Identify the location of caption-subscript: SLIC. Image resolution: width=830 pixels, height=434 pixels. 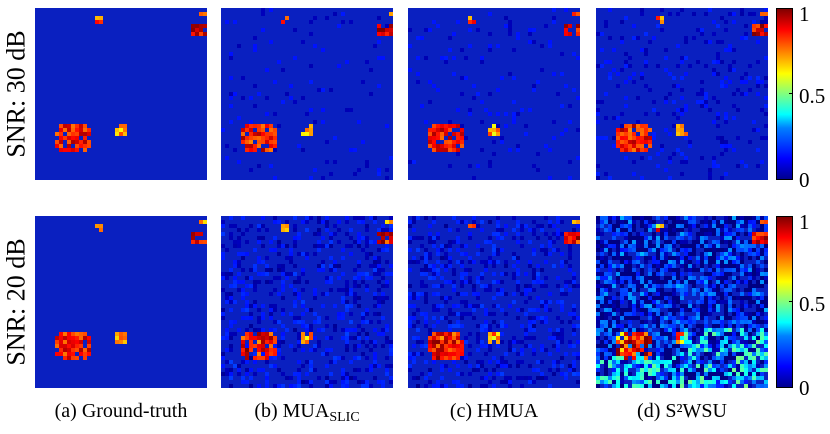
(344, 417).